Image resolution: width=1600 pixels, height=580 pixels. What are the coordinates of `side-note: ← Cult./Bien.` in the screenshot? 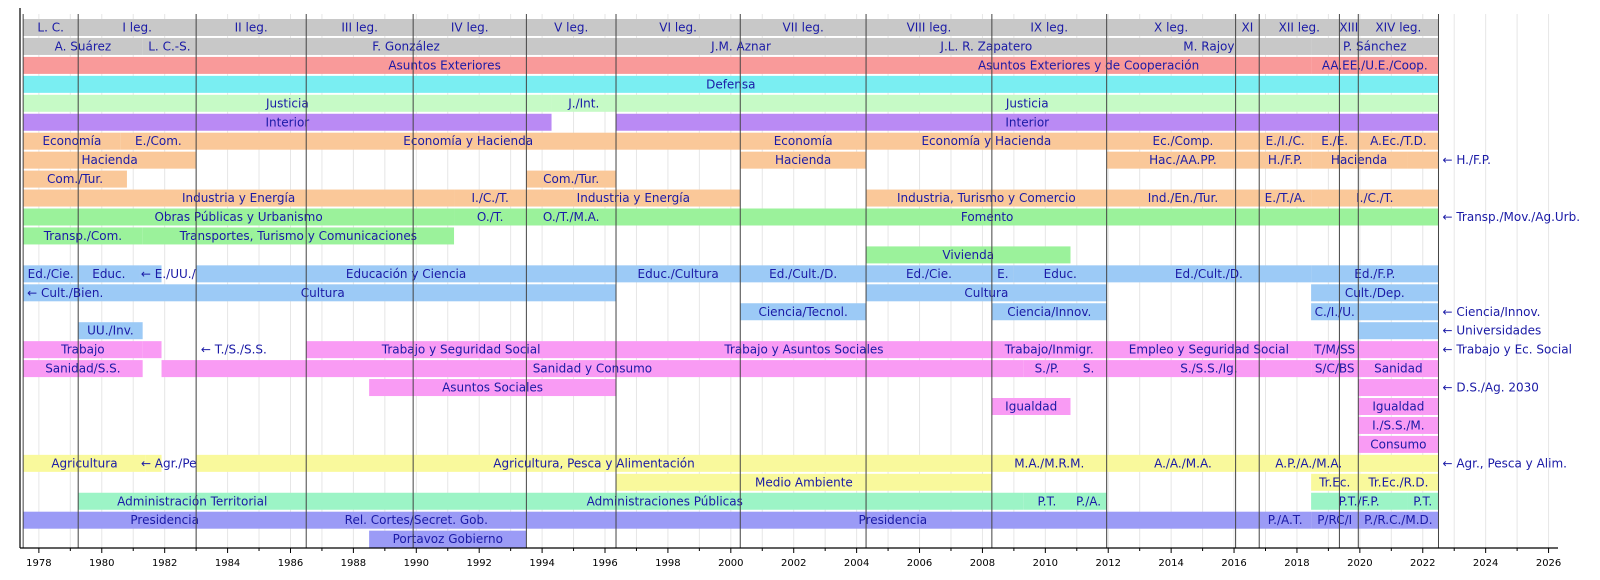 It's located at (65, 293).